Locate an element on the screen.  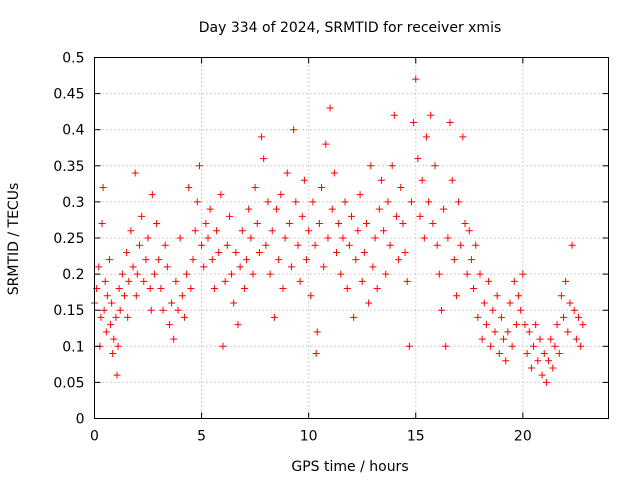
y-tick-label: 0.4 is located at coordinates (73, 131).